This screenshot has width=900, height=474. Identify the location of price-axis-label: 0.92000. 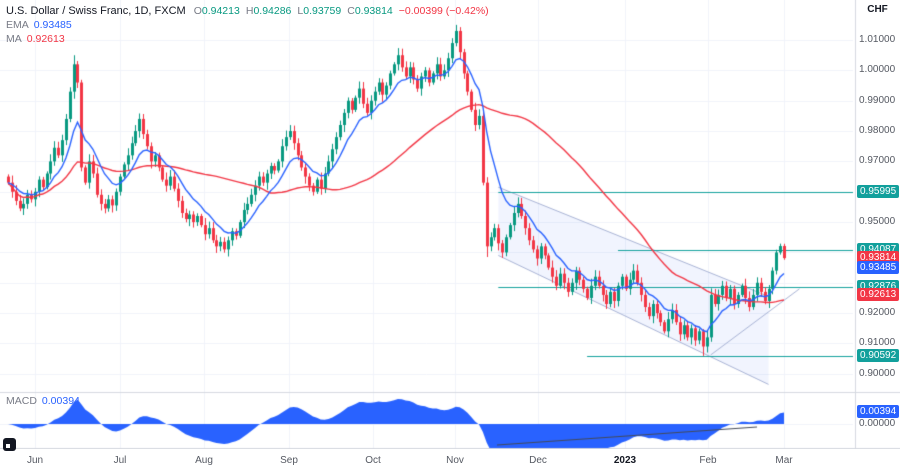
(877, 313).